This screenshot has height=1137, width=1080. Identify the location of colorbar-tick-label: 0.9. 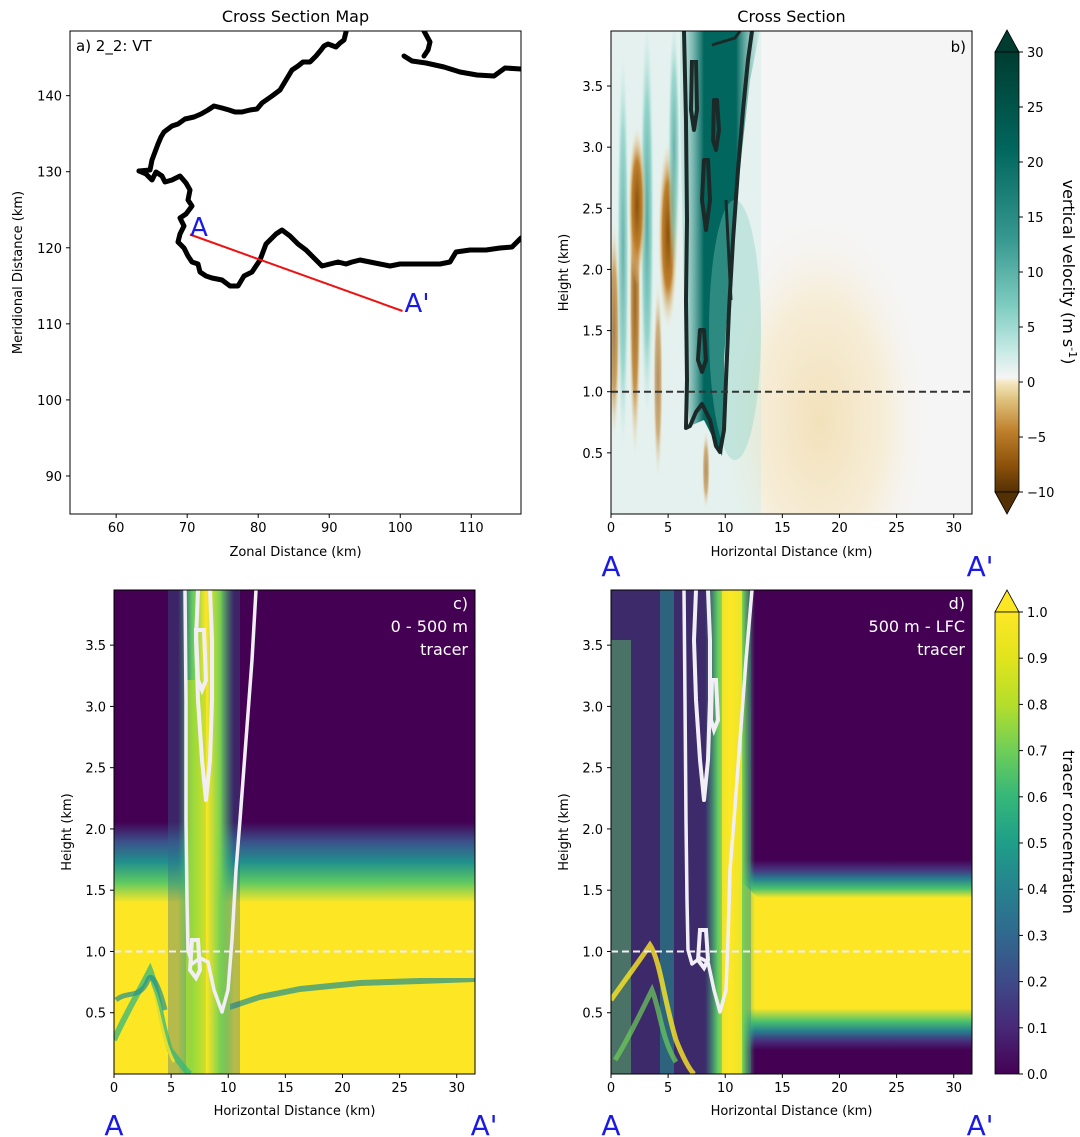
(1037, 659).